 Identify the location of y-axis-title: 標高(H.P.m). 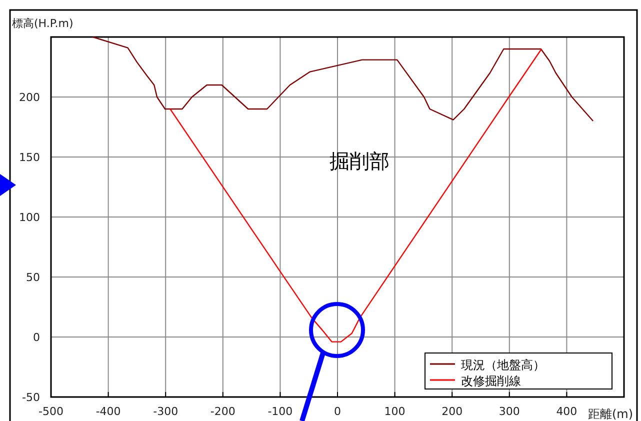
(43, 23).